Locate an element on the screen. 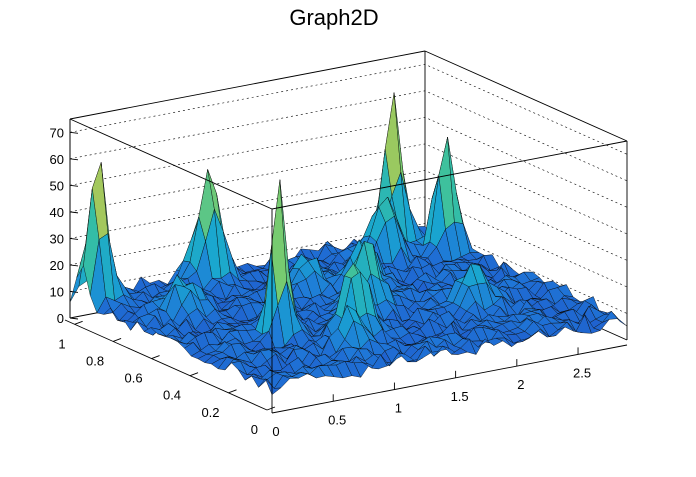  z-tick-label: 10 is located at coordinates (57, 291).